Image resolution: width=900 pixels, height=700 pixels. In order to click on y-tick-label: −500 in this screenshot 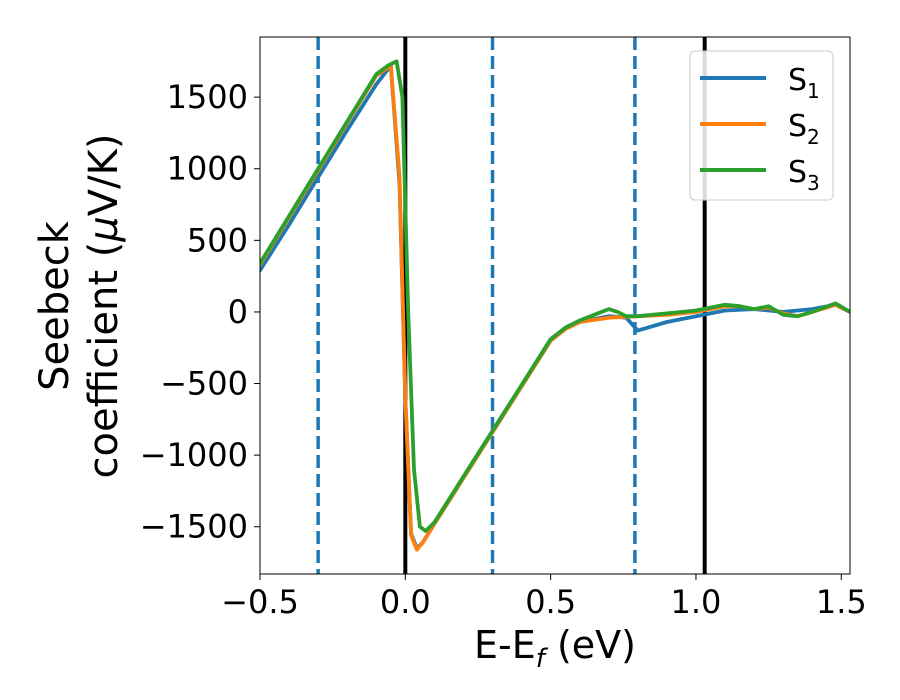, I will do `click(204, 384)`.